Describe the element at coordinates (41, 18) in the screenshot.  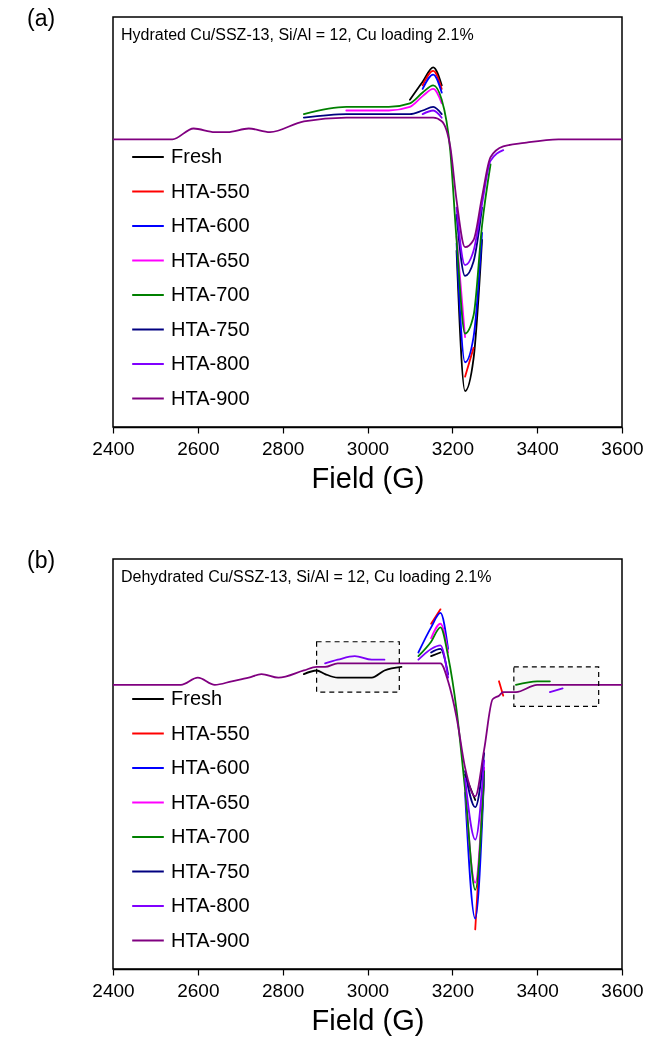
I see `chart-title: (a)` at that location.